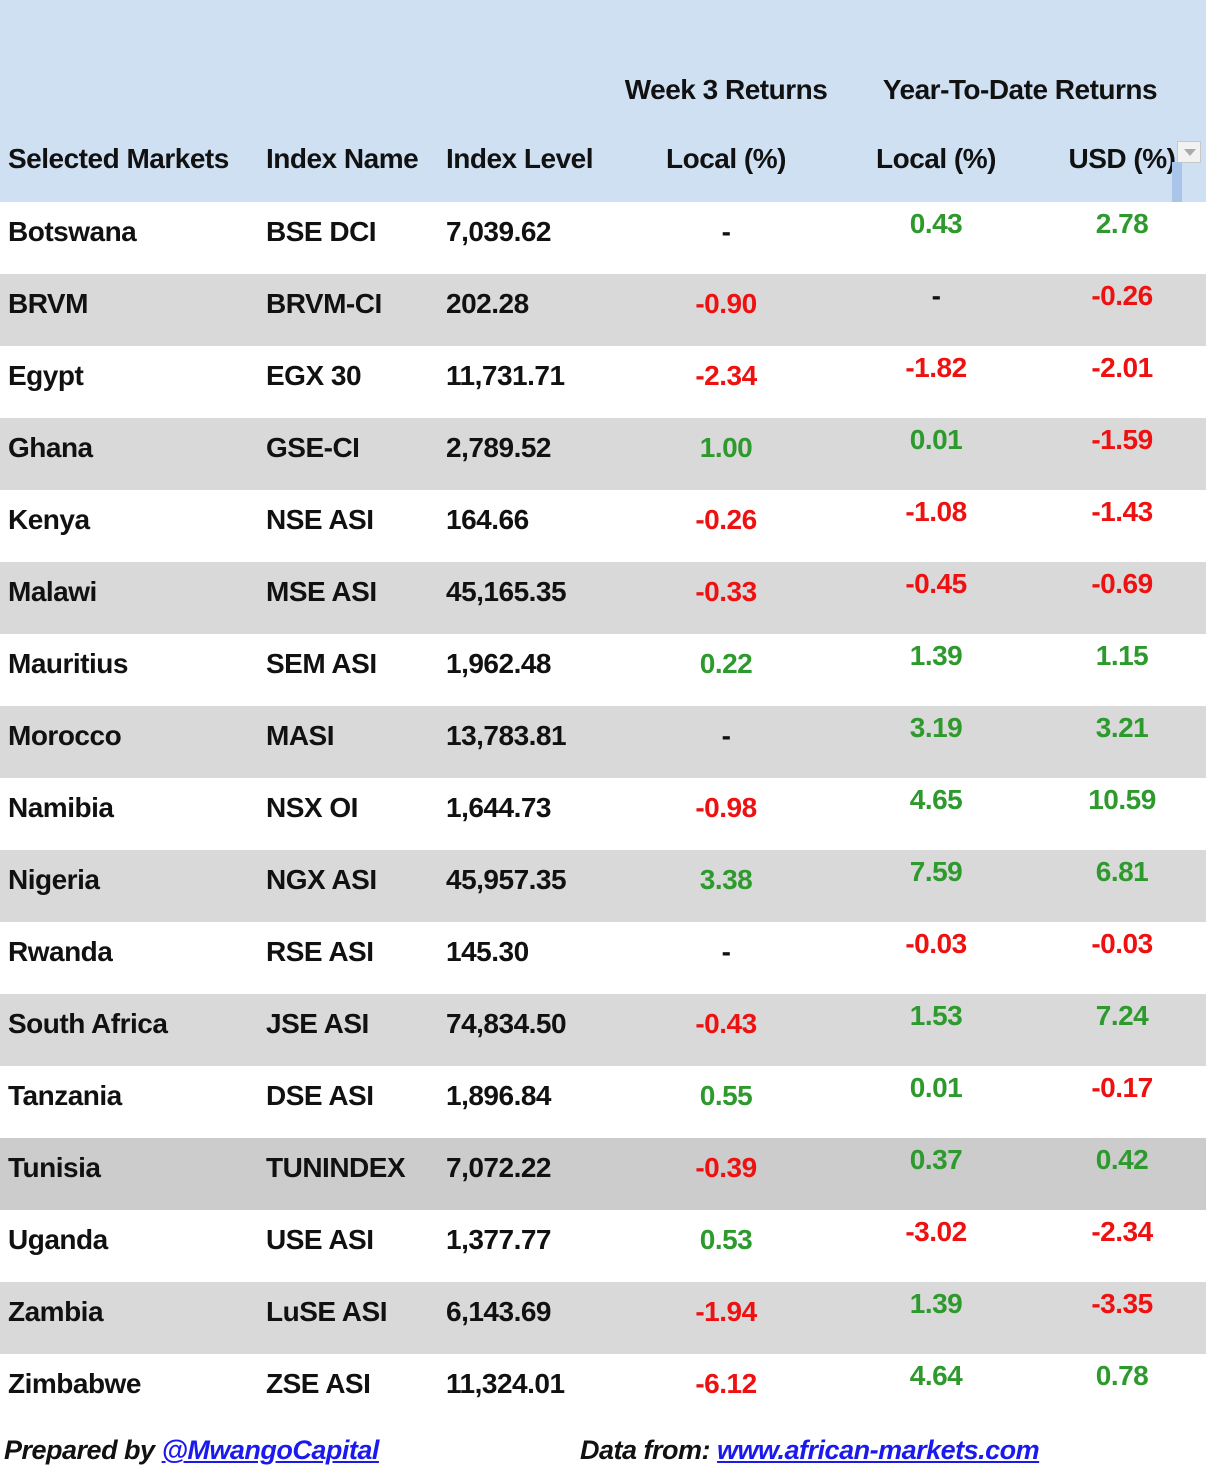  I want to click on week-return-cell: -0.33, so click(726, 591).